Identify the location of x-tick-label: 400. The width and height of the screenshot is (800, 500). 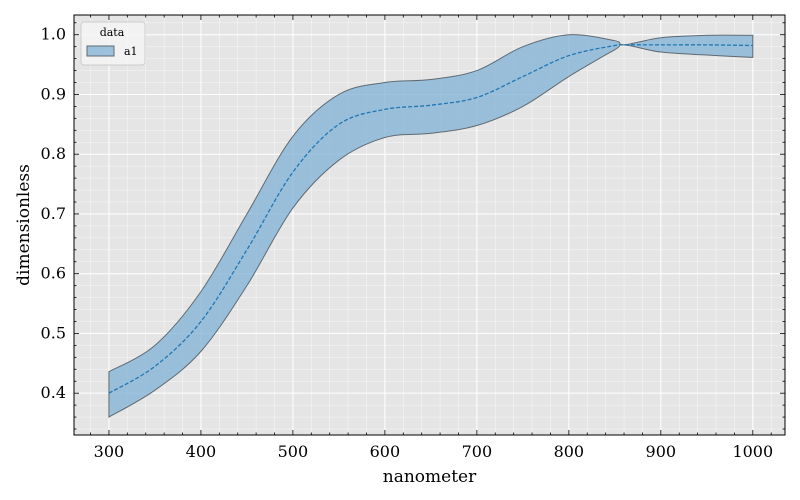
(201, 451).